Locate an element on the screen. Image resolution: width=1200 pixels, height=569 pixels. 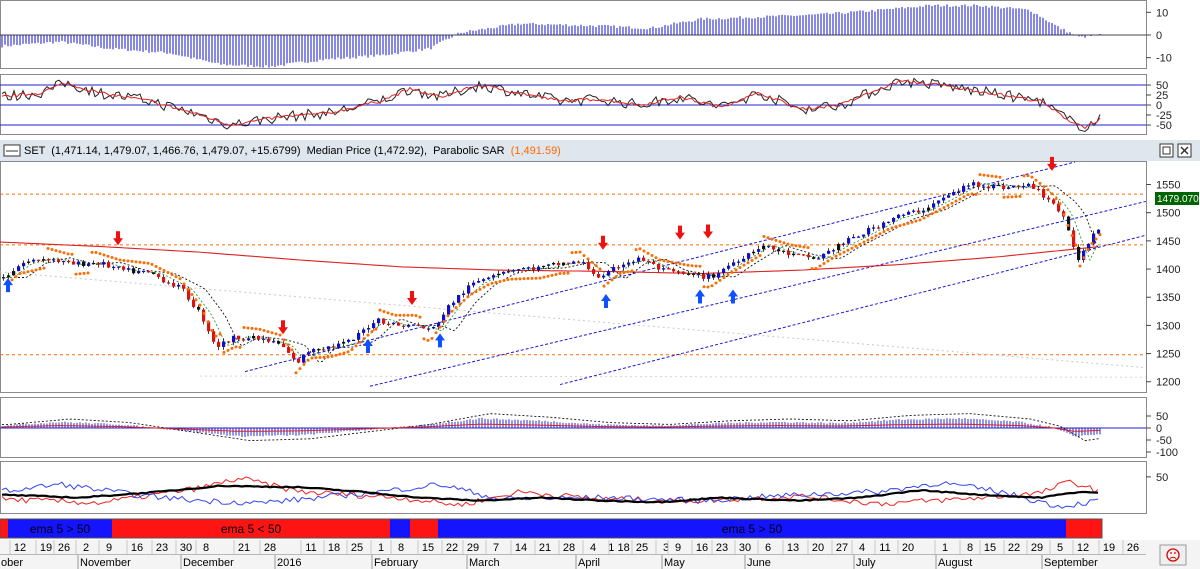
date-day-label: 16 is located at coordinates (702, 548).